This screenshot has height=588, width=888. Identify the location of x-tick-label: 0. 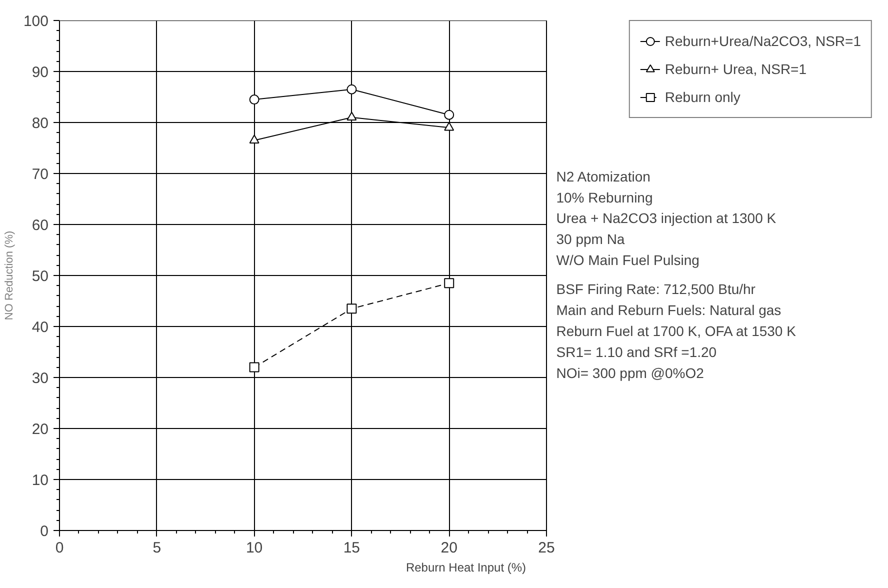
(59, 548).